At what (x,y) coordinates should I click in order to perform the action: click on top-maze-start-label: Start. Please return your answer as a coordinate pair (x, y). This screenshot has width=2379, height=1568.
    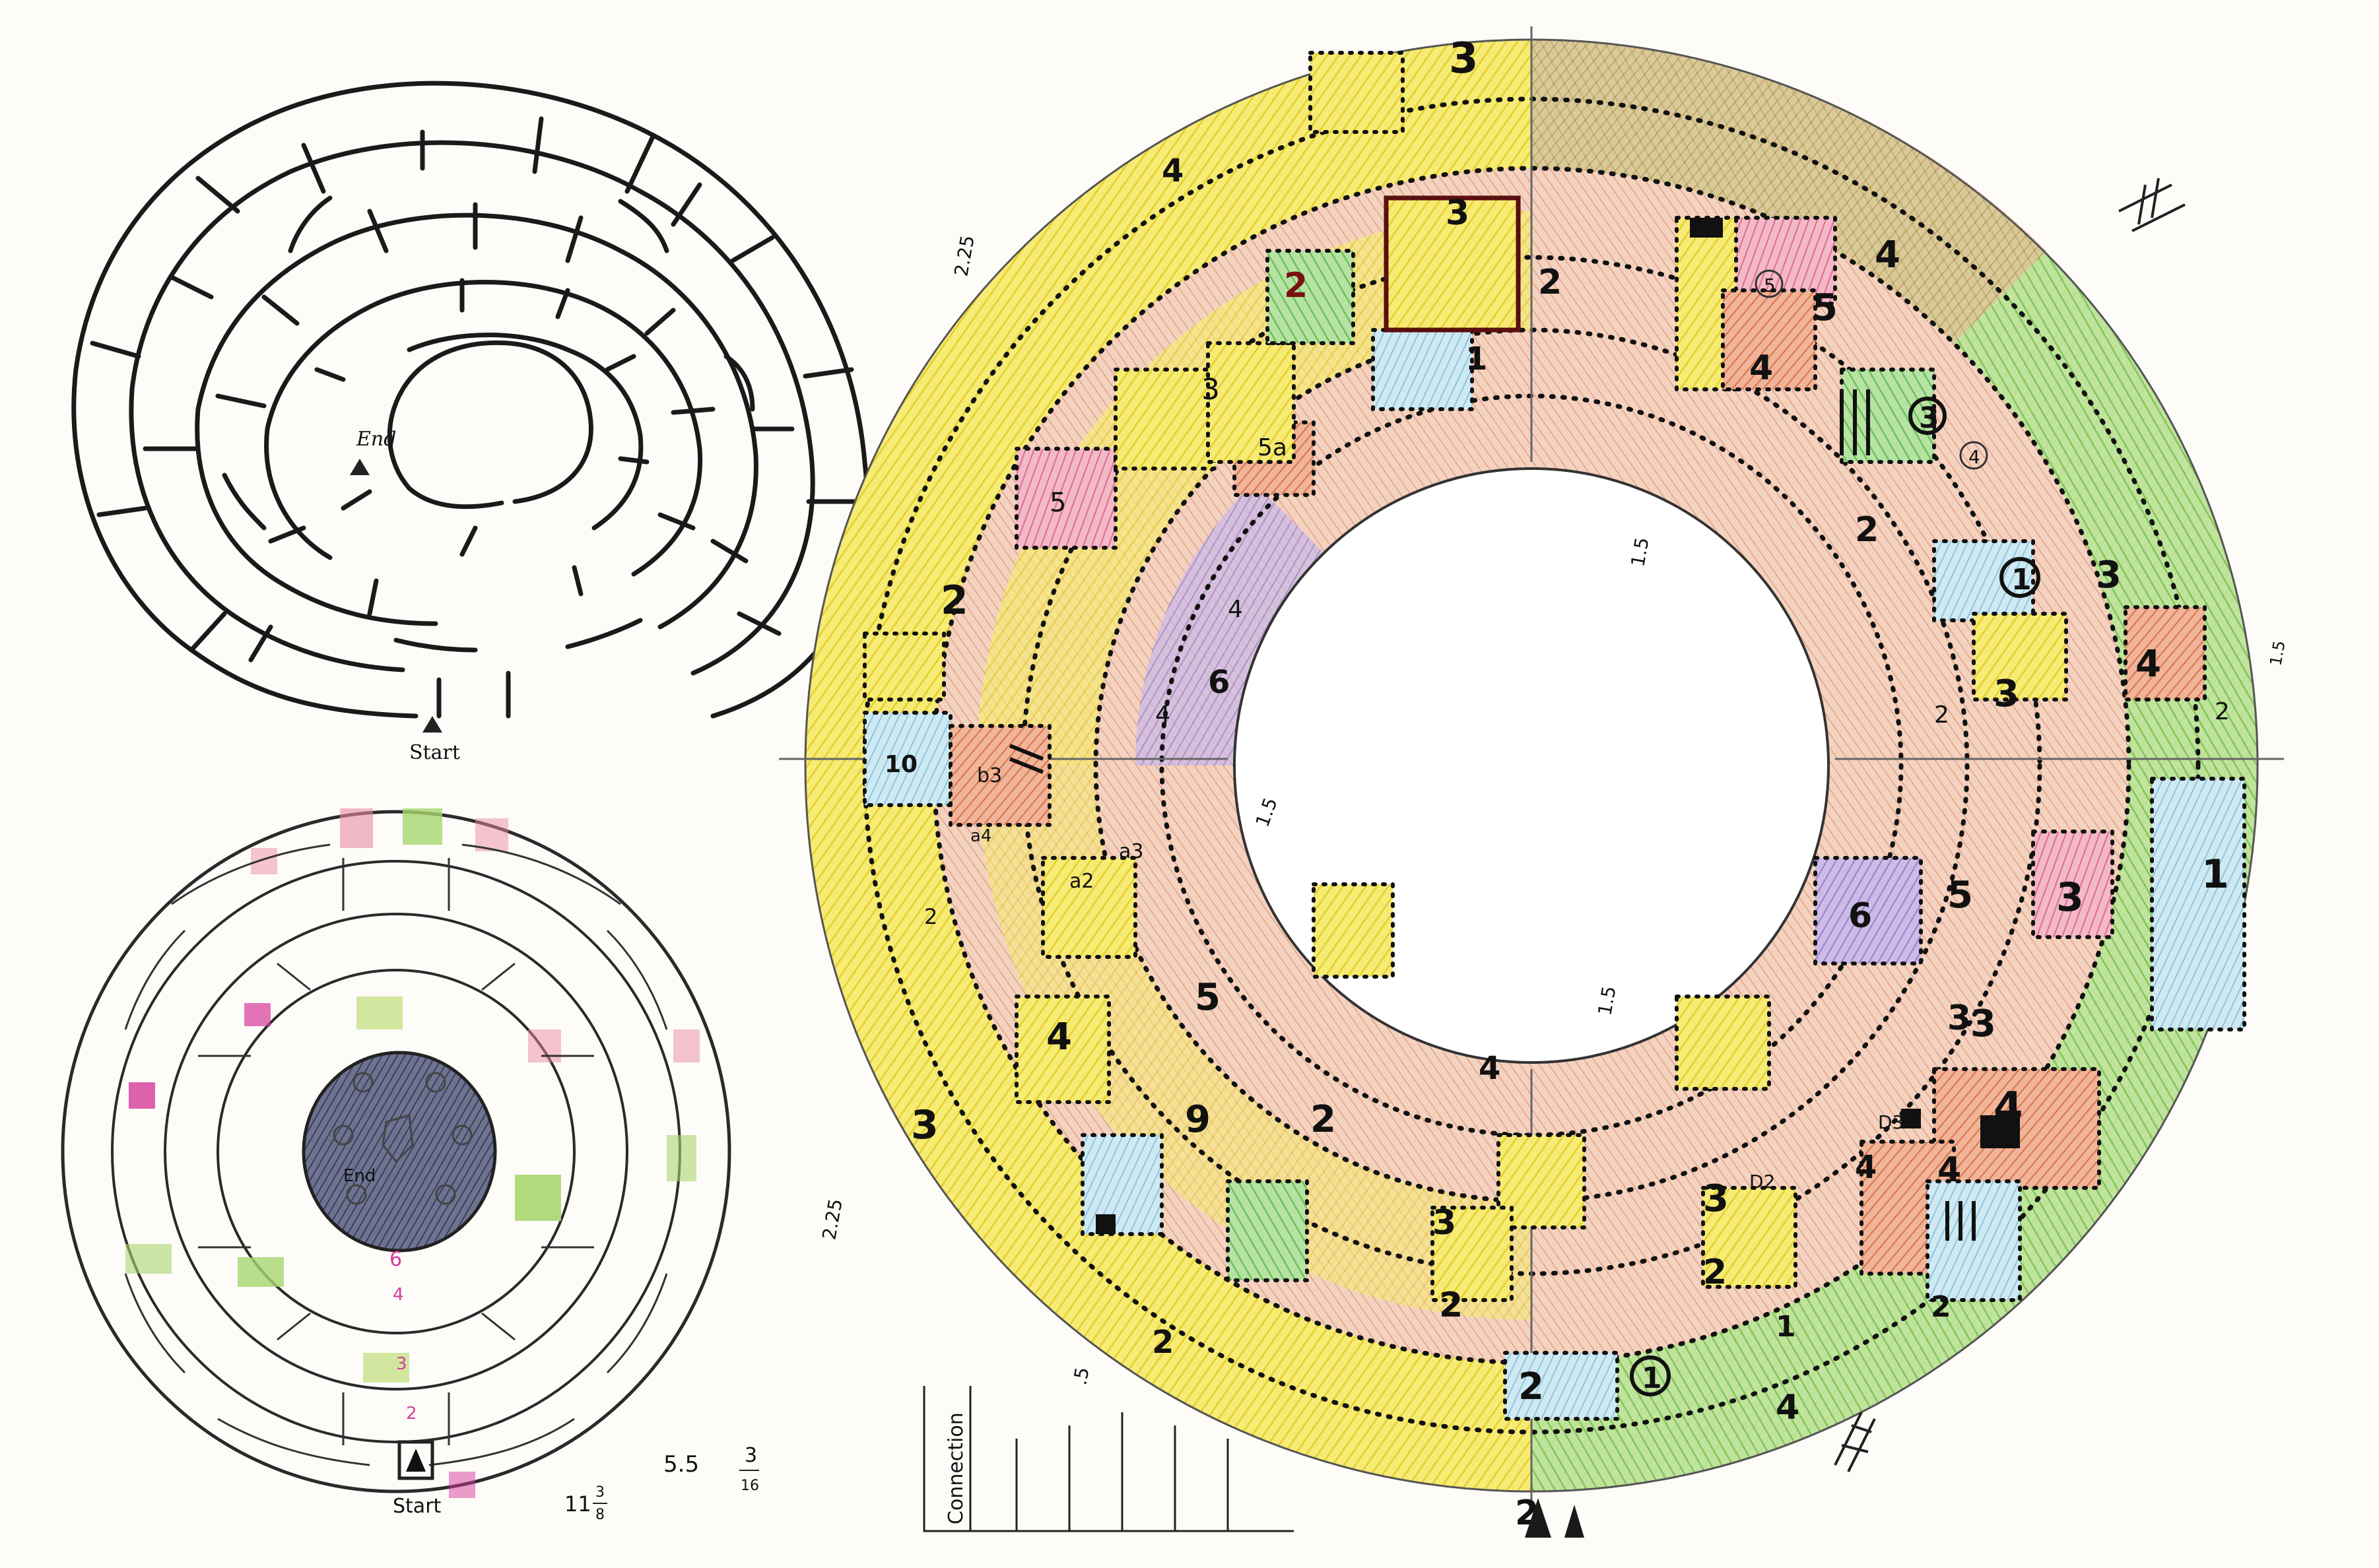
    Looking at the image, I should click on (434, 752).